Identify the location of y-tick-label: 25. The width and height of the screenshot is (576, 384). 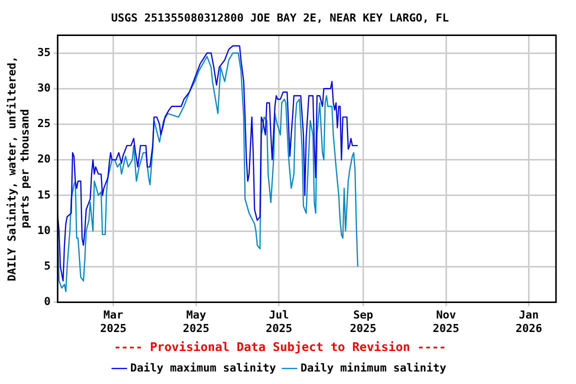
(44, 123).